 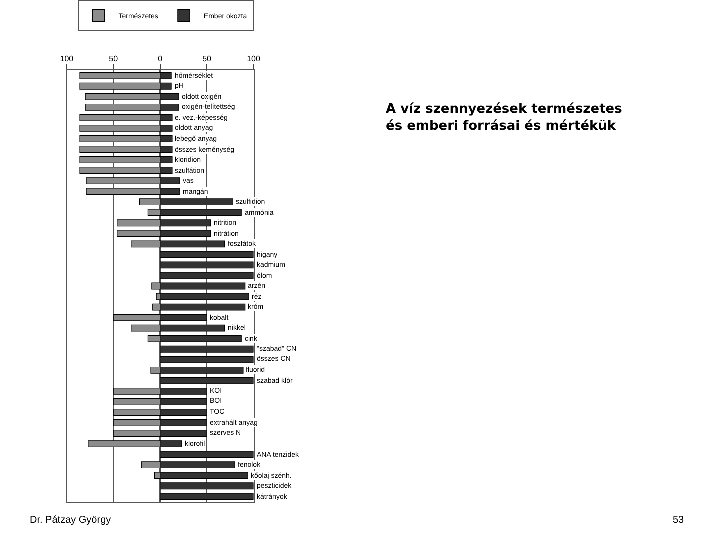 What do you see at coordinates (504, 118) in the screenshot?
I see `text: A víz szennyezések természetes és emberi forrásai és mértékük` at bounding box center [504, 118].